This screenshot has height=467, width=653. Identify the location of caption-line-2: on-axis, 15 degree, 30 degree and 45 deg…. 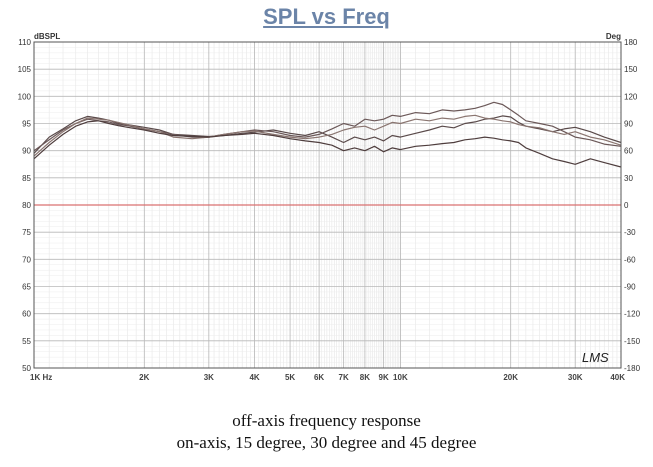
(326, 442).